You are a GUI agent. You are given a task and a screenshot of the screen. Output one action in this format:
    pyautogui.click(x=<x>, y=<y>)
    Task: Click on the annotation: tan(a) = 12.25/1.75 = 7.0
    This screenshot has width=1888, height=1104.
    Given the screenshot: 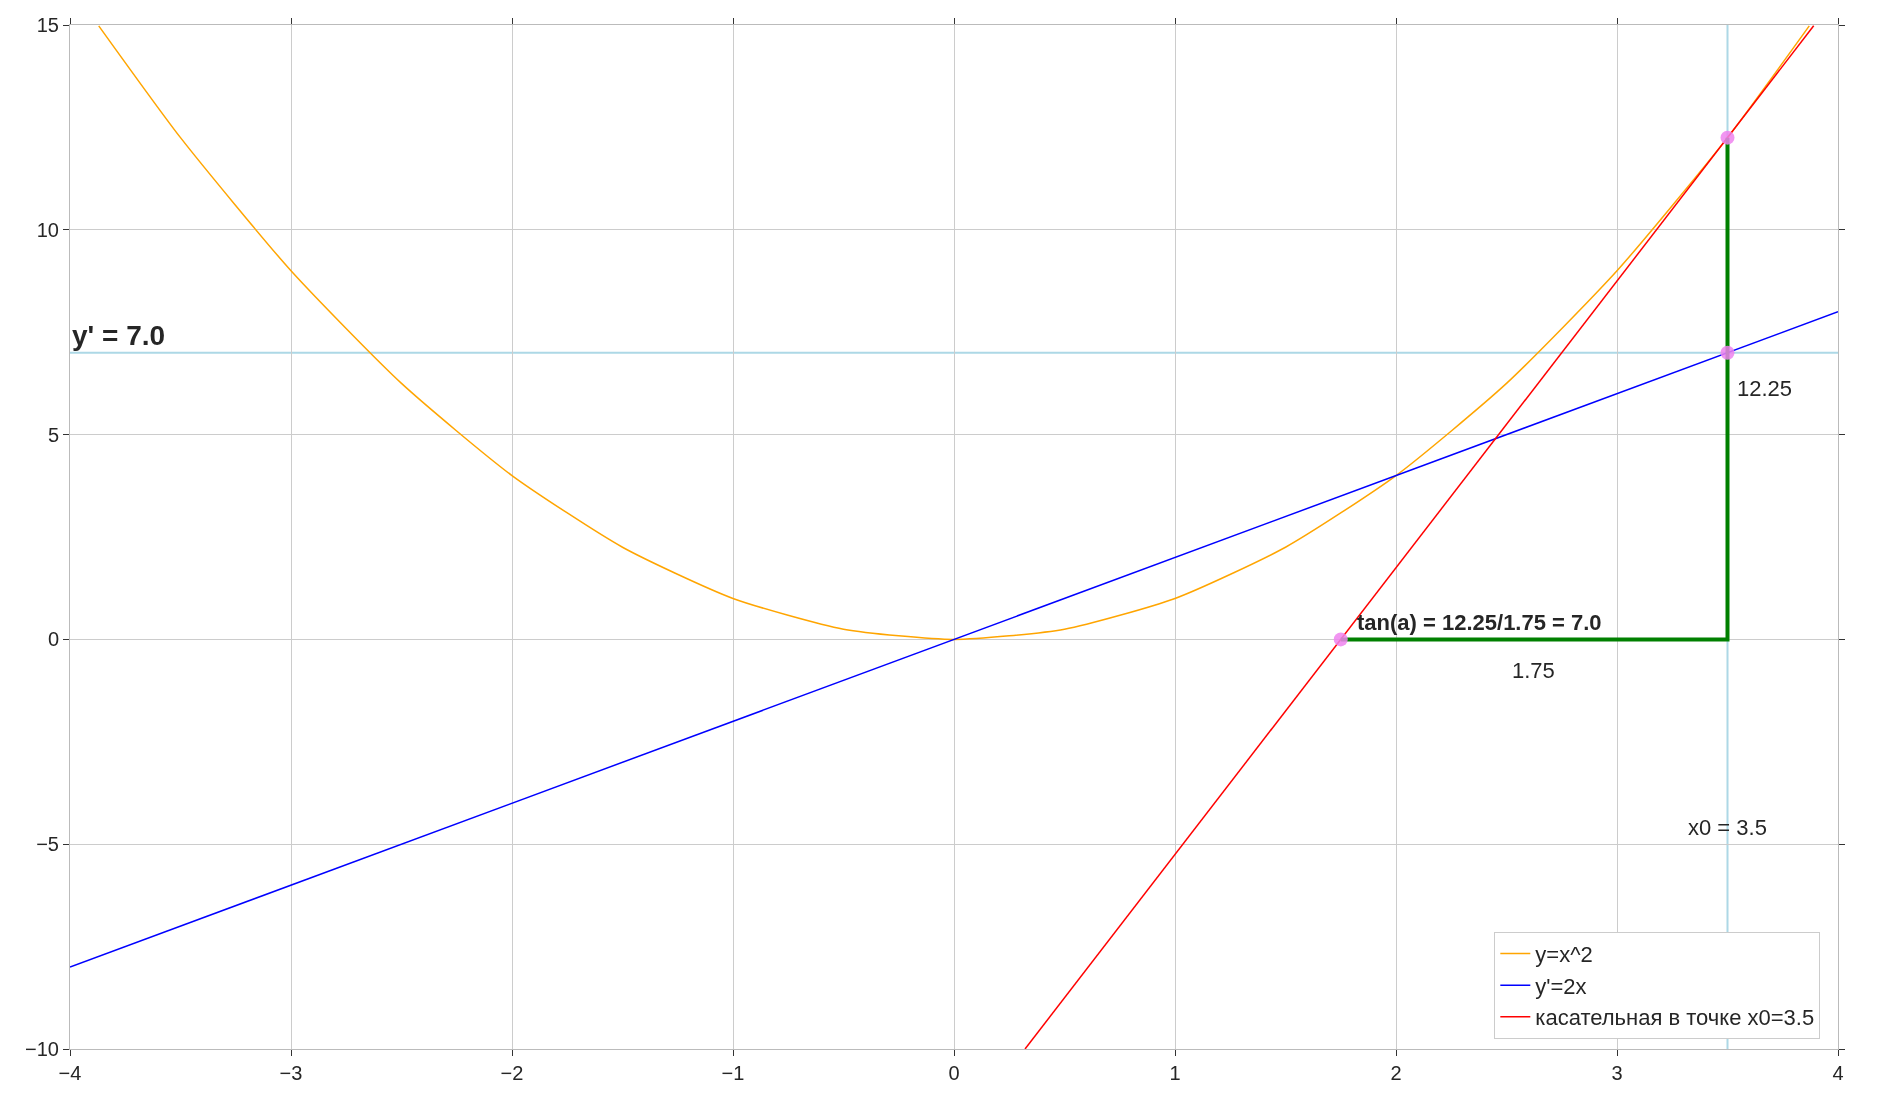 What is the action you would take?
    pyautogui.click(x=1479, y=622)
    